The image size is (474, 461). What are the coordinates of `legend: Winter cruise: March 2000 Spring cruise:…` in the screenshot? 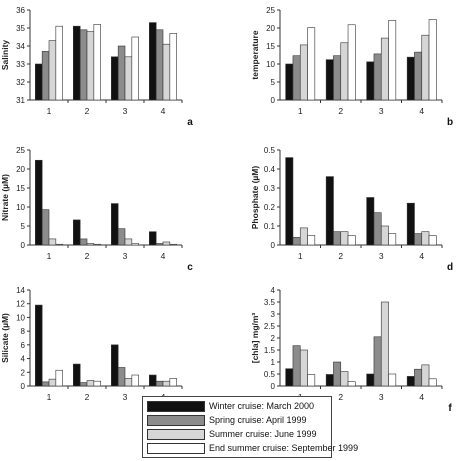 It's located at (250, 427).